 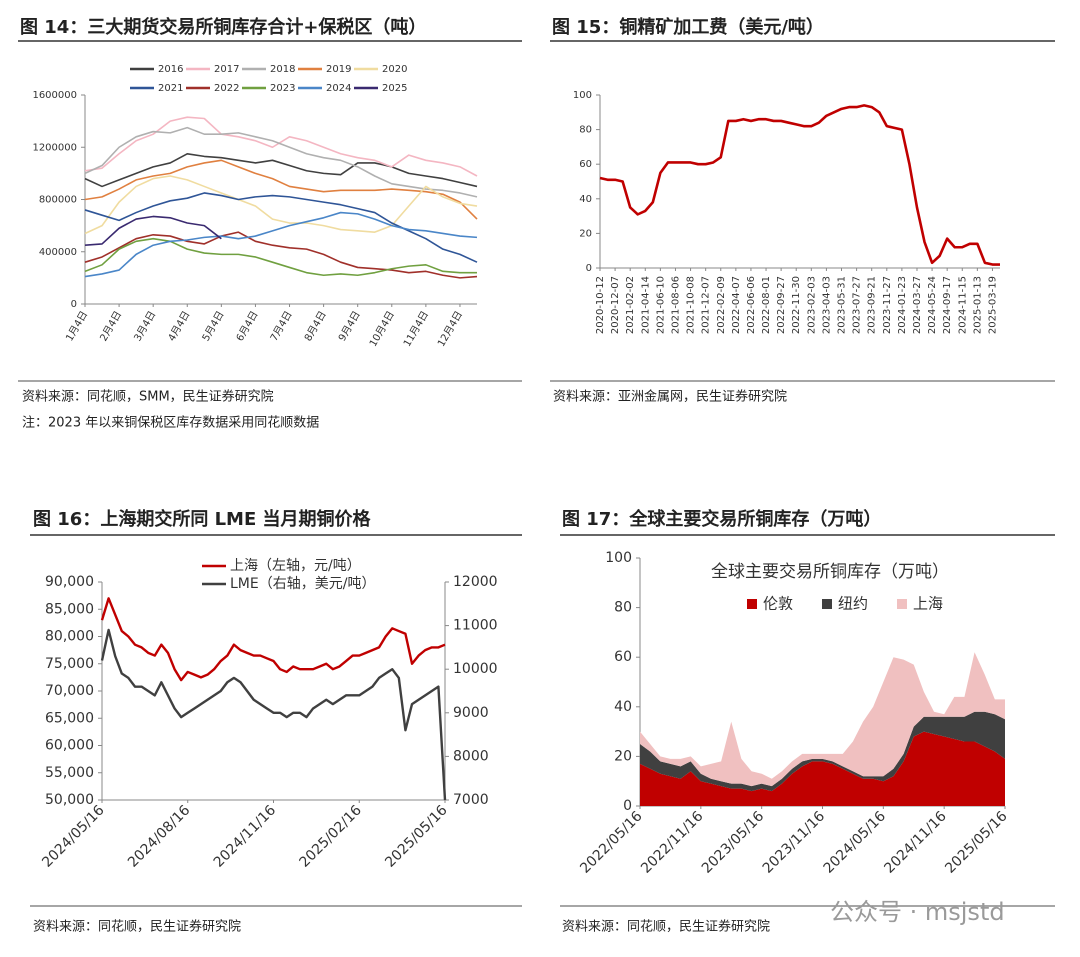 What do you see at coordinates (223, 27) in the screenshot?
I see `panel-title: 图 14：三大期货交易所铜库存合计+保税区（吨）` at bounding box center [223, 27].